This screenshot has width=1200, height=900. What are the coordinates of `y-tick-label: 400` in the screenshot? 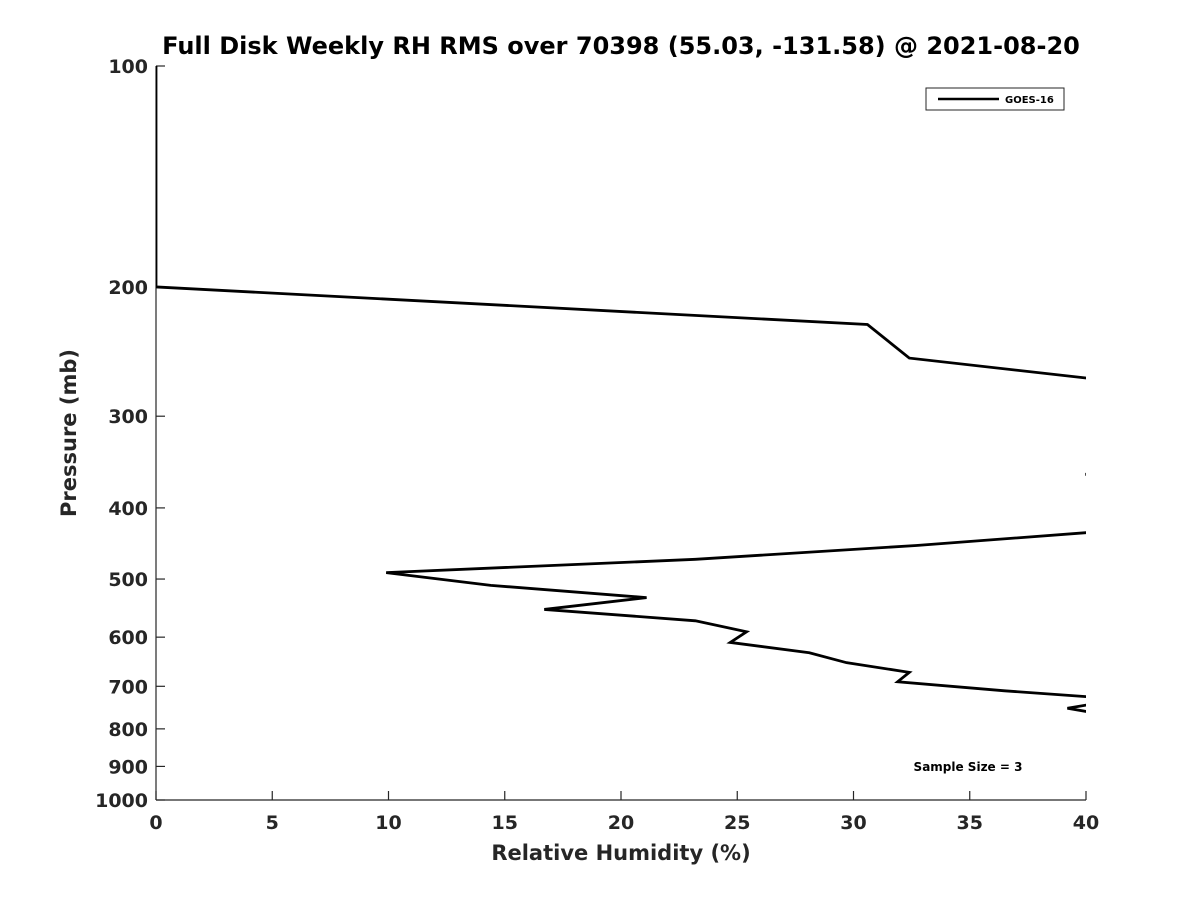 It's located at (128, 509).